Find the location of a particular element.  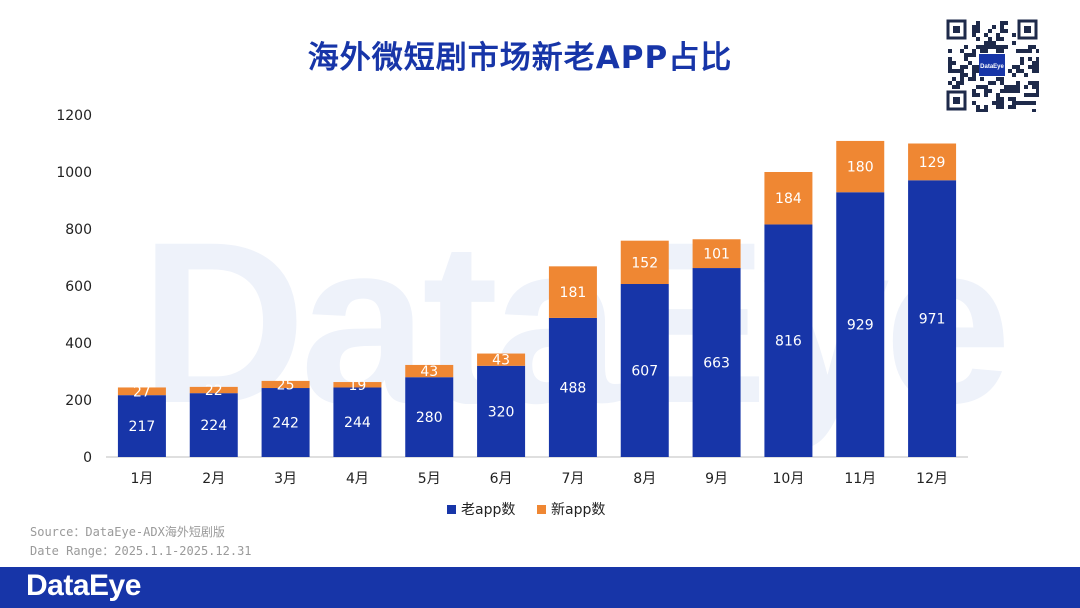

data-label-new: 101 is located at coordinates (716, 255).